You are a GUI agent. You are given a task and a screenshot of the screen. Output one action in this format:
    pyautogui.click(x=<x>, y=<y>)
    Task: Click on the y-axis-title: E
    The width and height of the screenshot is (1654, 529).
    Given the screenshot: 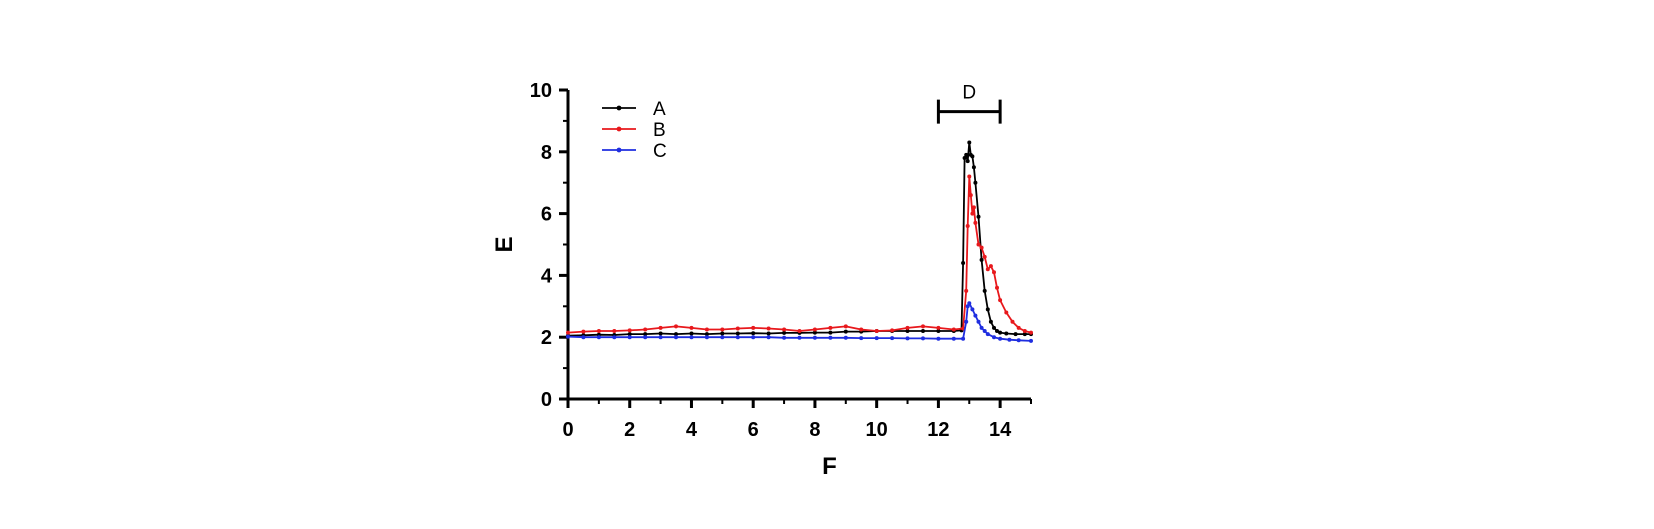 What is the action you would take?
    pyautogui.click(x=504, y=244)
    